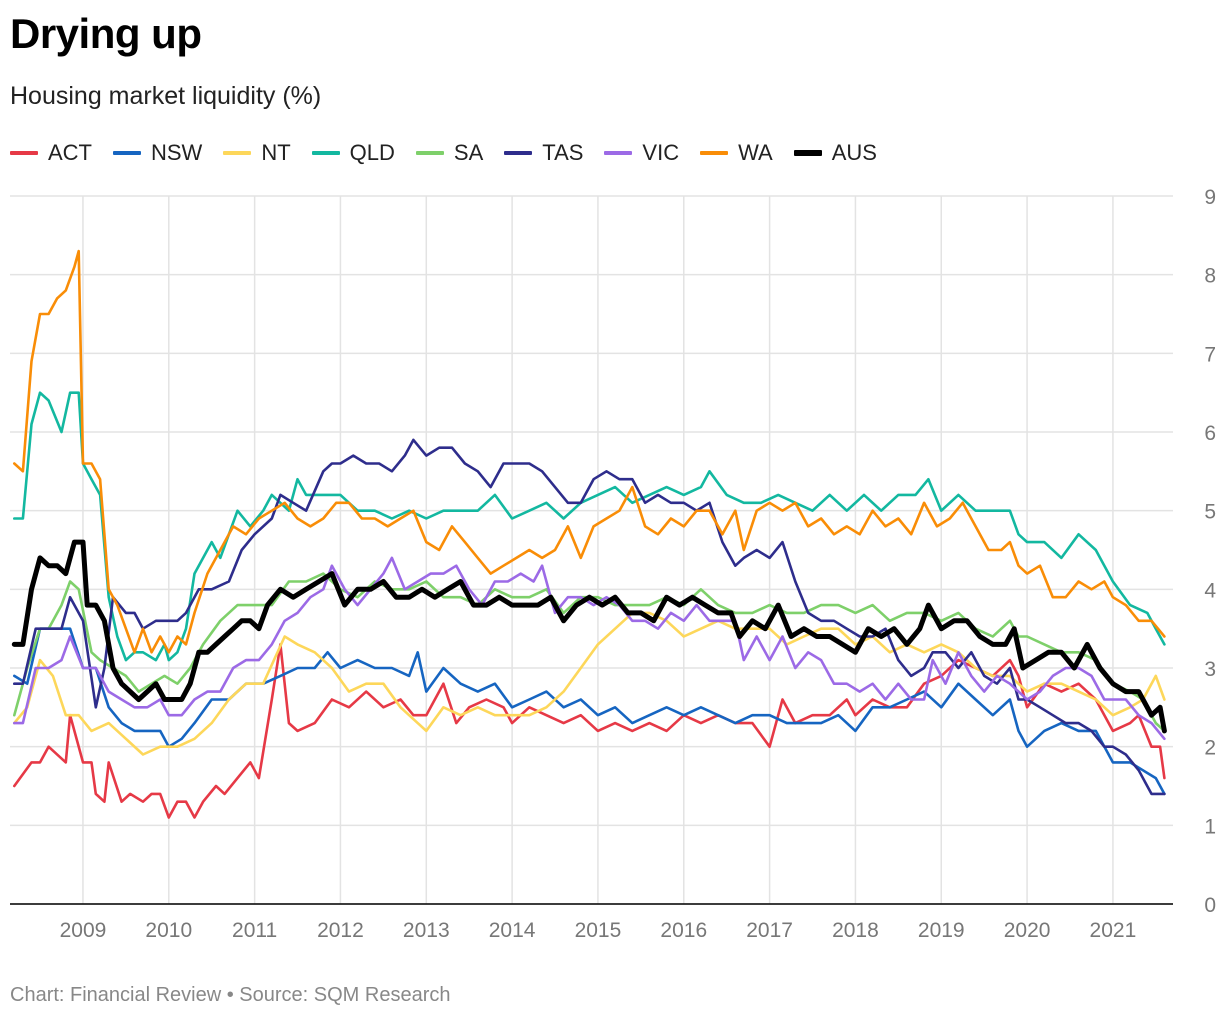 This screenshot has height=1020, width=1220. Describe the element at coordinates (106, 33) in the screenshot. I see `chart-title: Drying up` at that location.